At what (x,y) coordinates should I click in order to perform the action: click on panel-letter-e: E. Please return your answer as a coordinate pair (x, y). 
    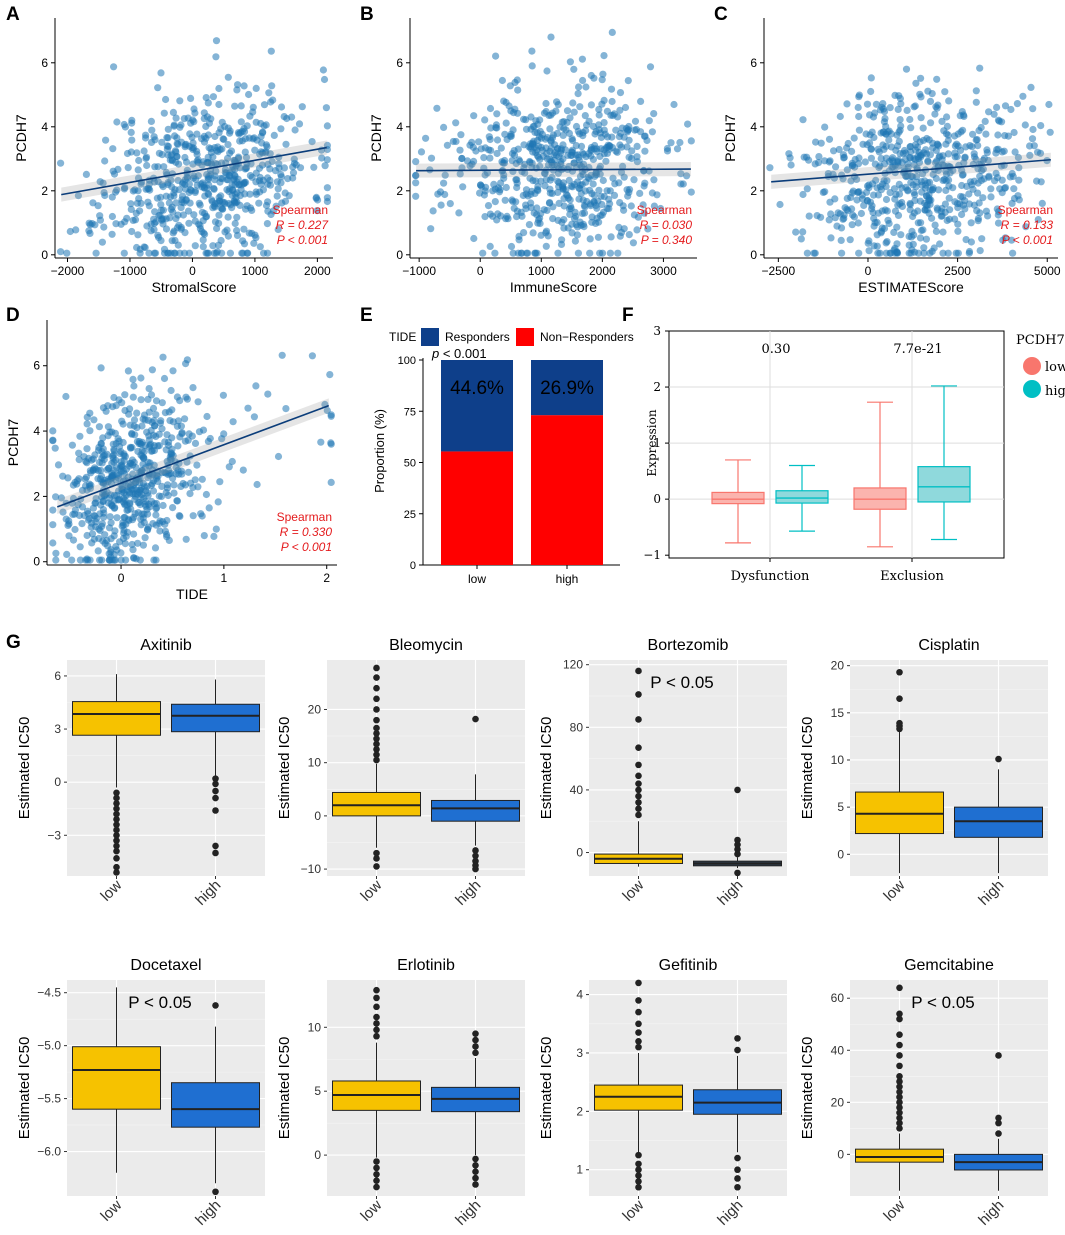
    Looking at the image, I should click on (366, 315).